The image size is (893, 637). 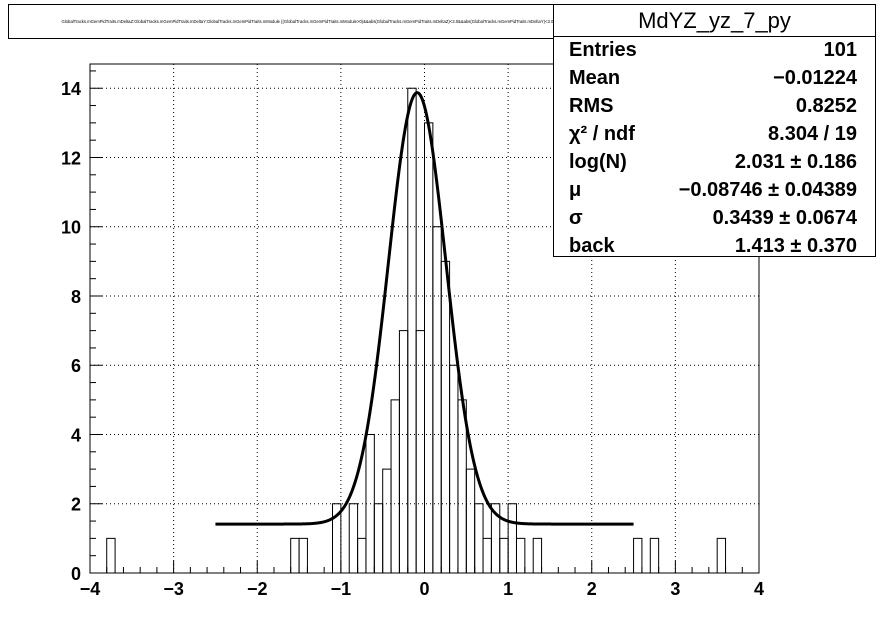 What do you see at coordinates (71, 158) in the screenshot?
I see `y-tick-label: 12` at bounding box center [71, 158].